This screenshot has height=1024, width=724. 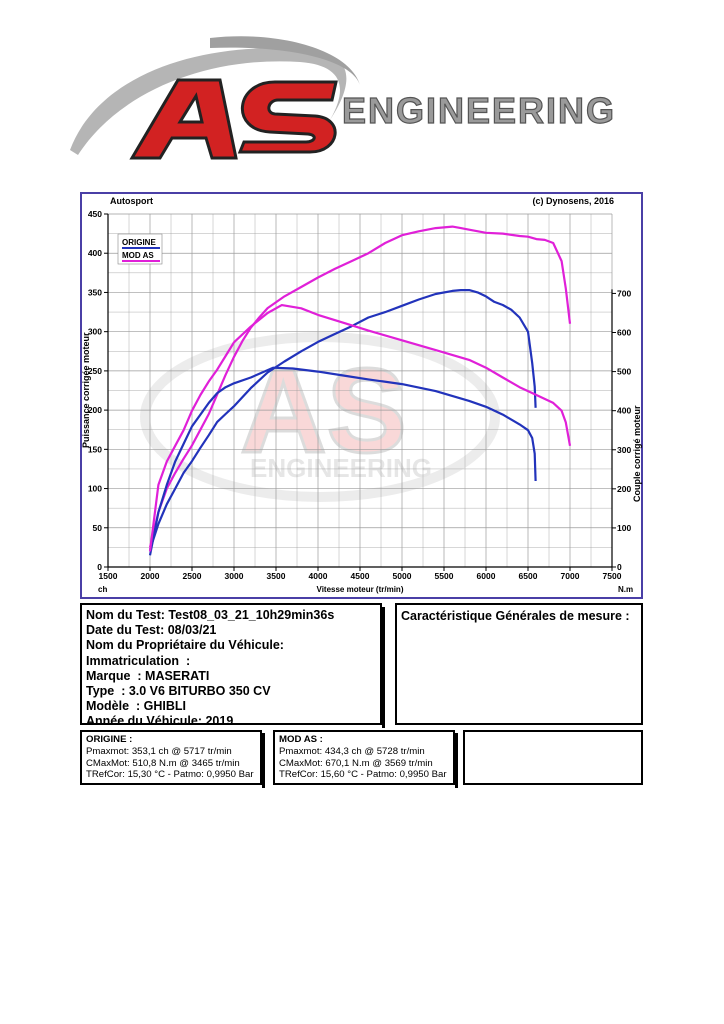 I want to click on test-info-line: Type : 3.0 V6 BITURBO 350 CV, so click(x=178, y=691).